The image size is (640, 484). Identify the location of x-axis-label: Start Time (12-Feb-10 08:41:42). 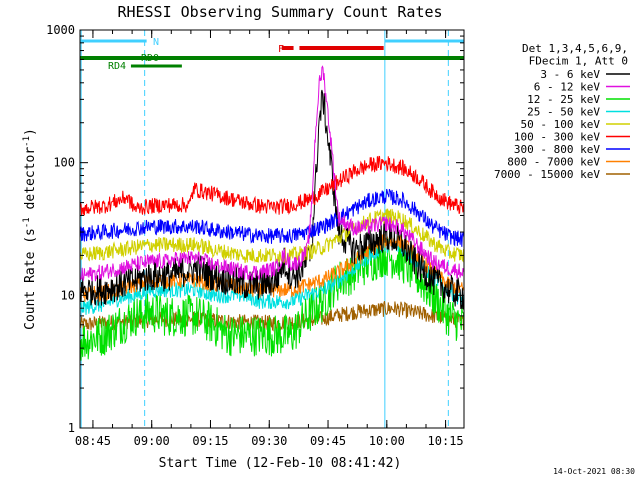
(280, 463).